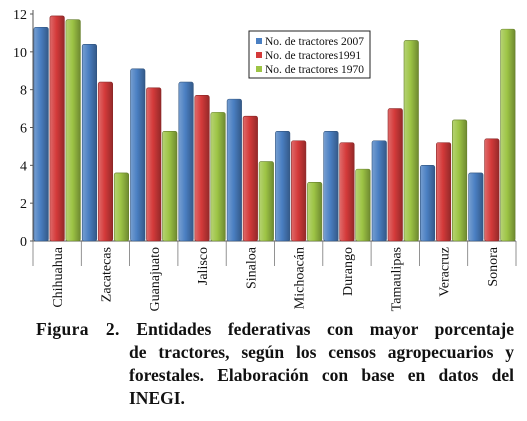  Describe the element at coordinates (203, 266) in the screenshot. I see `x-tick-label-jalisco: Jalisco` at that location.